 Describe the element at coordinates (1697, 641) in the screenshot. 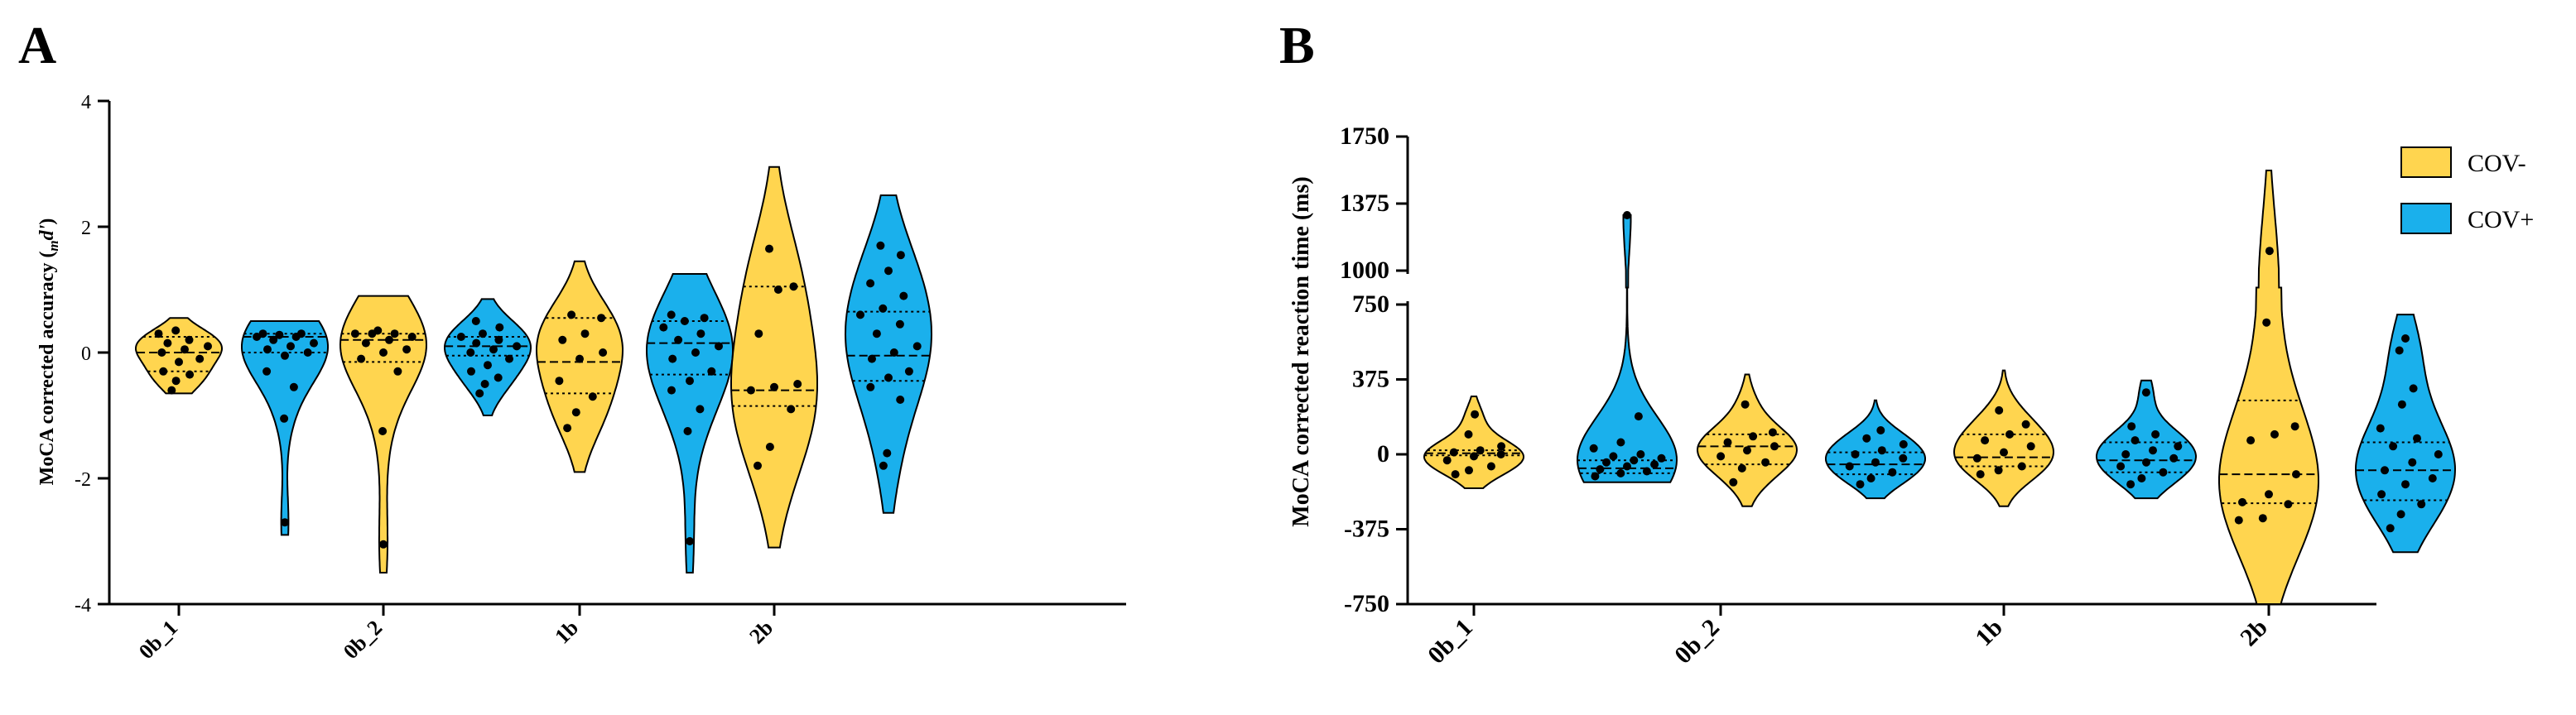

I see `x-tick-label: 0b_2` at that location.